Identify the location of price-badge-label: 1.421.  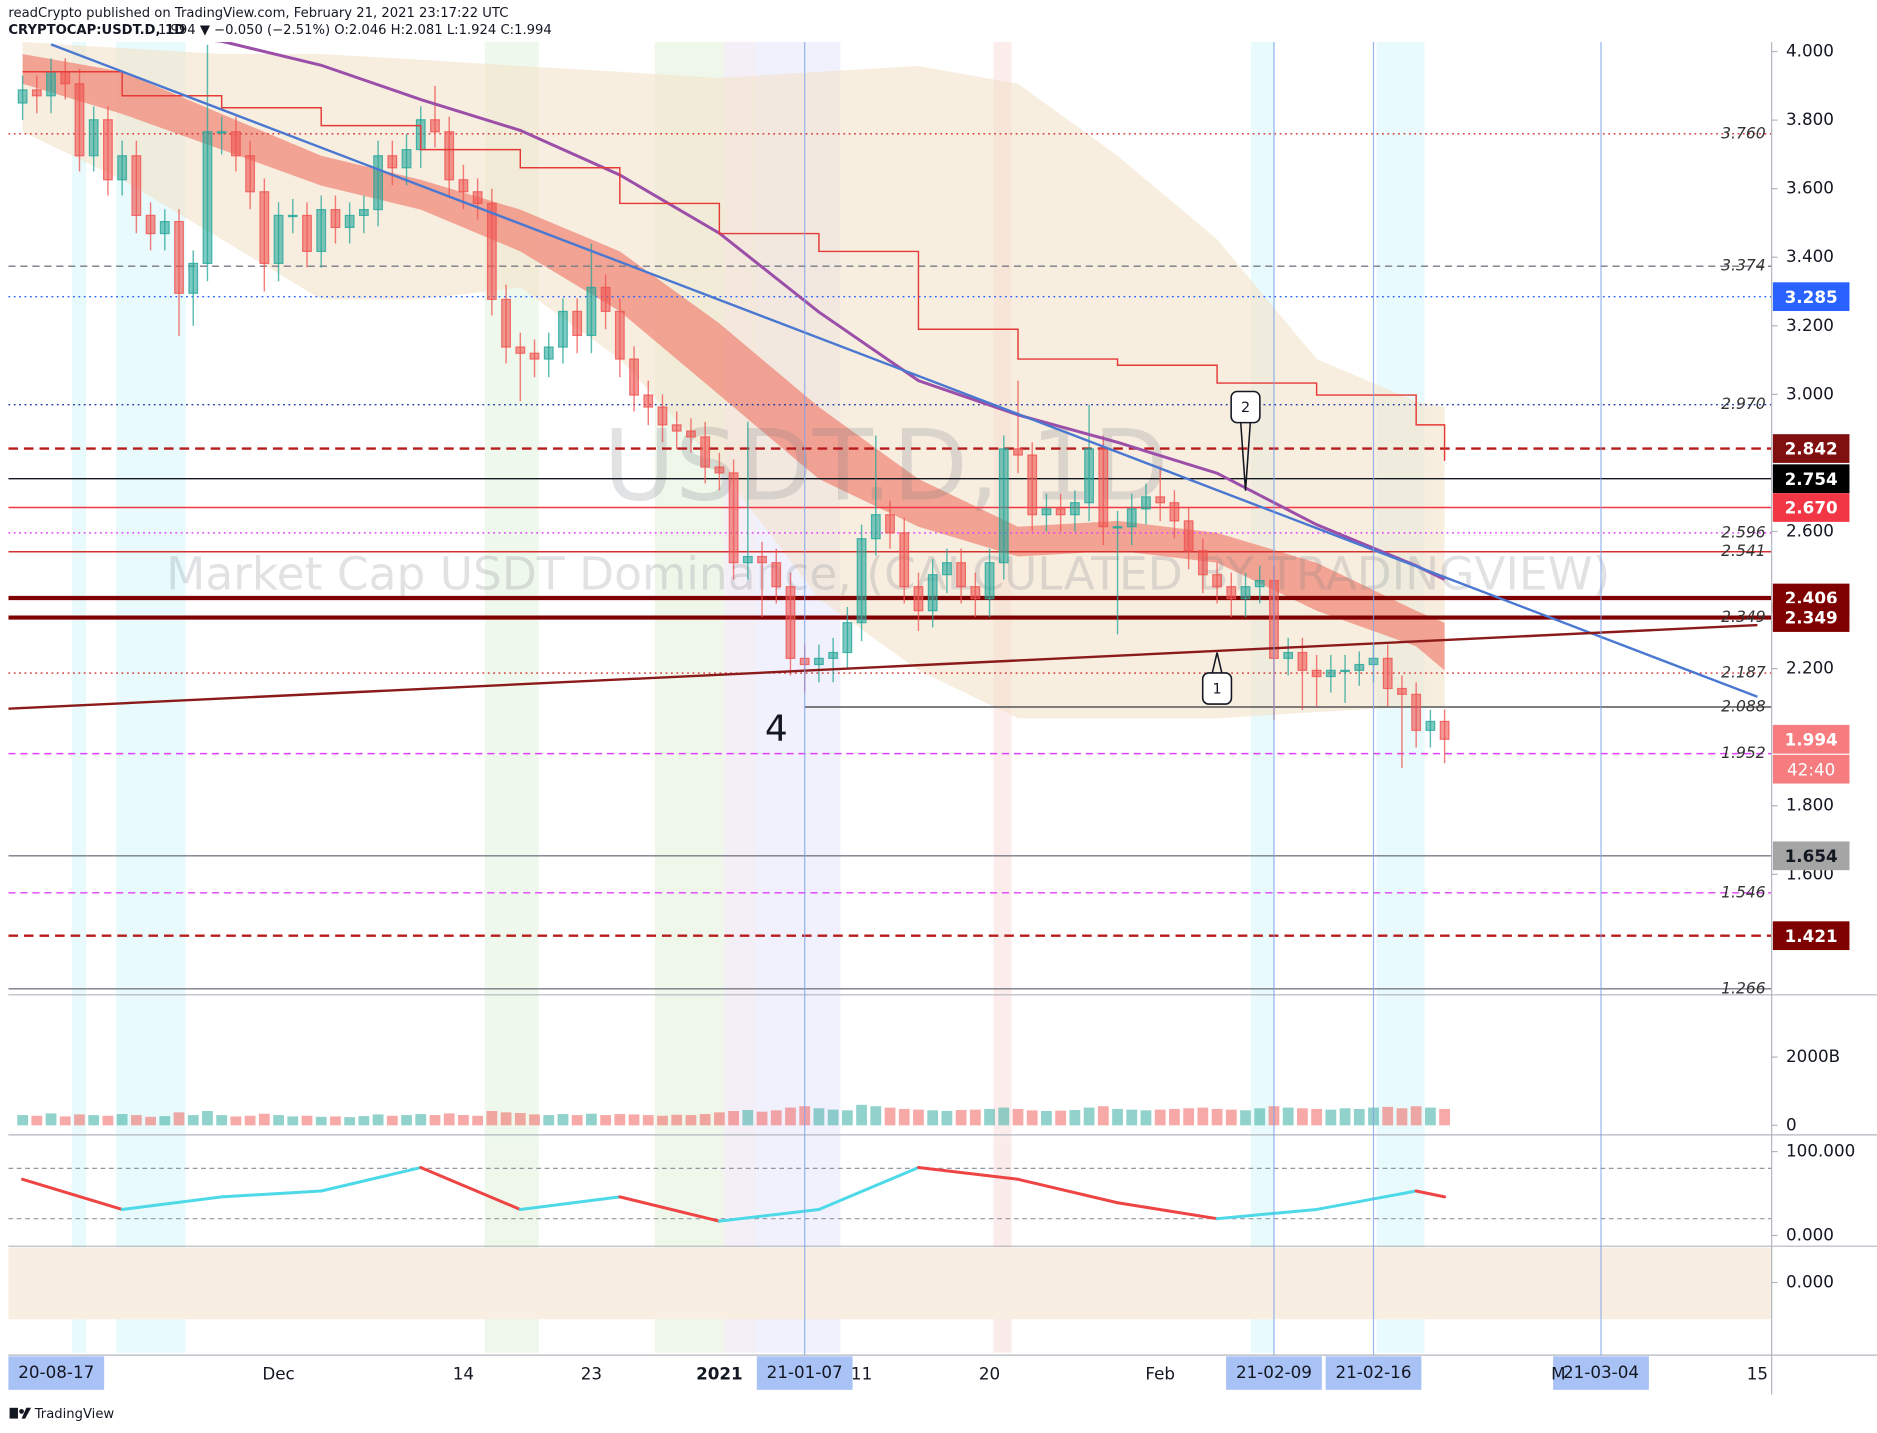
(1811, 936).